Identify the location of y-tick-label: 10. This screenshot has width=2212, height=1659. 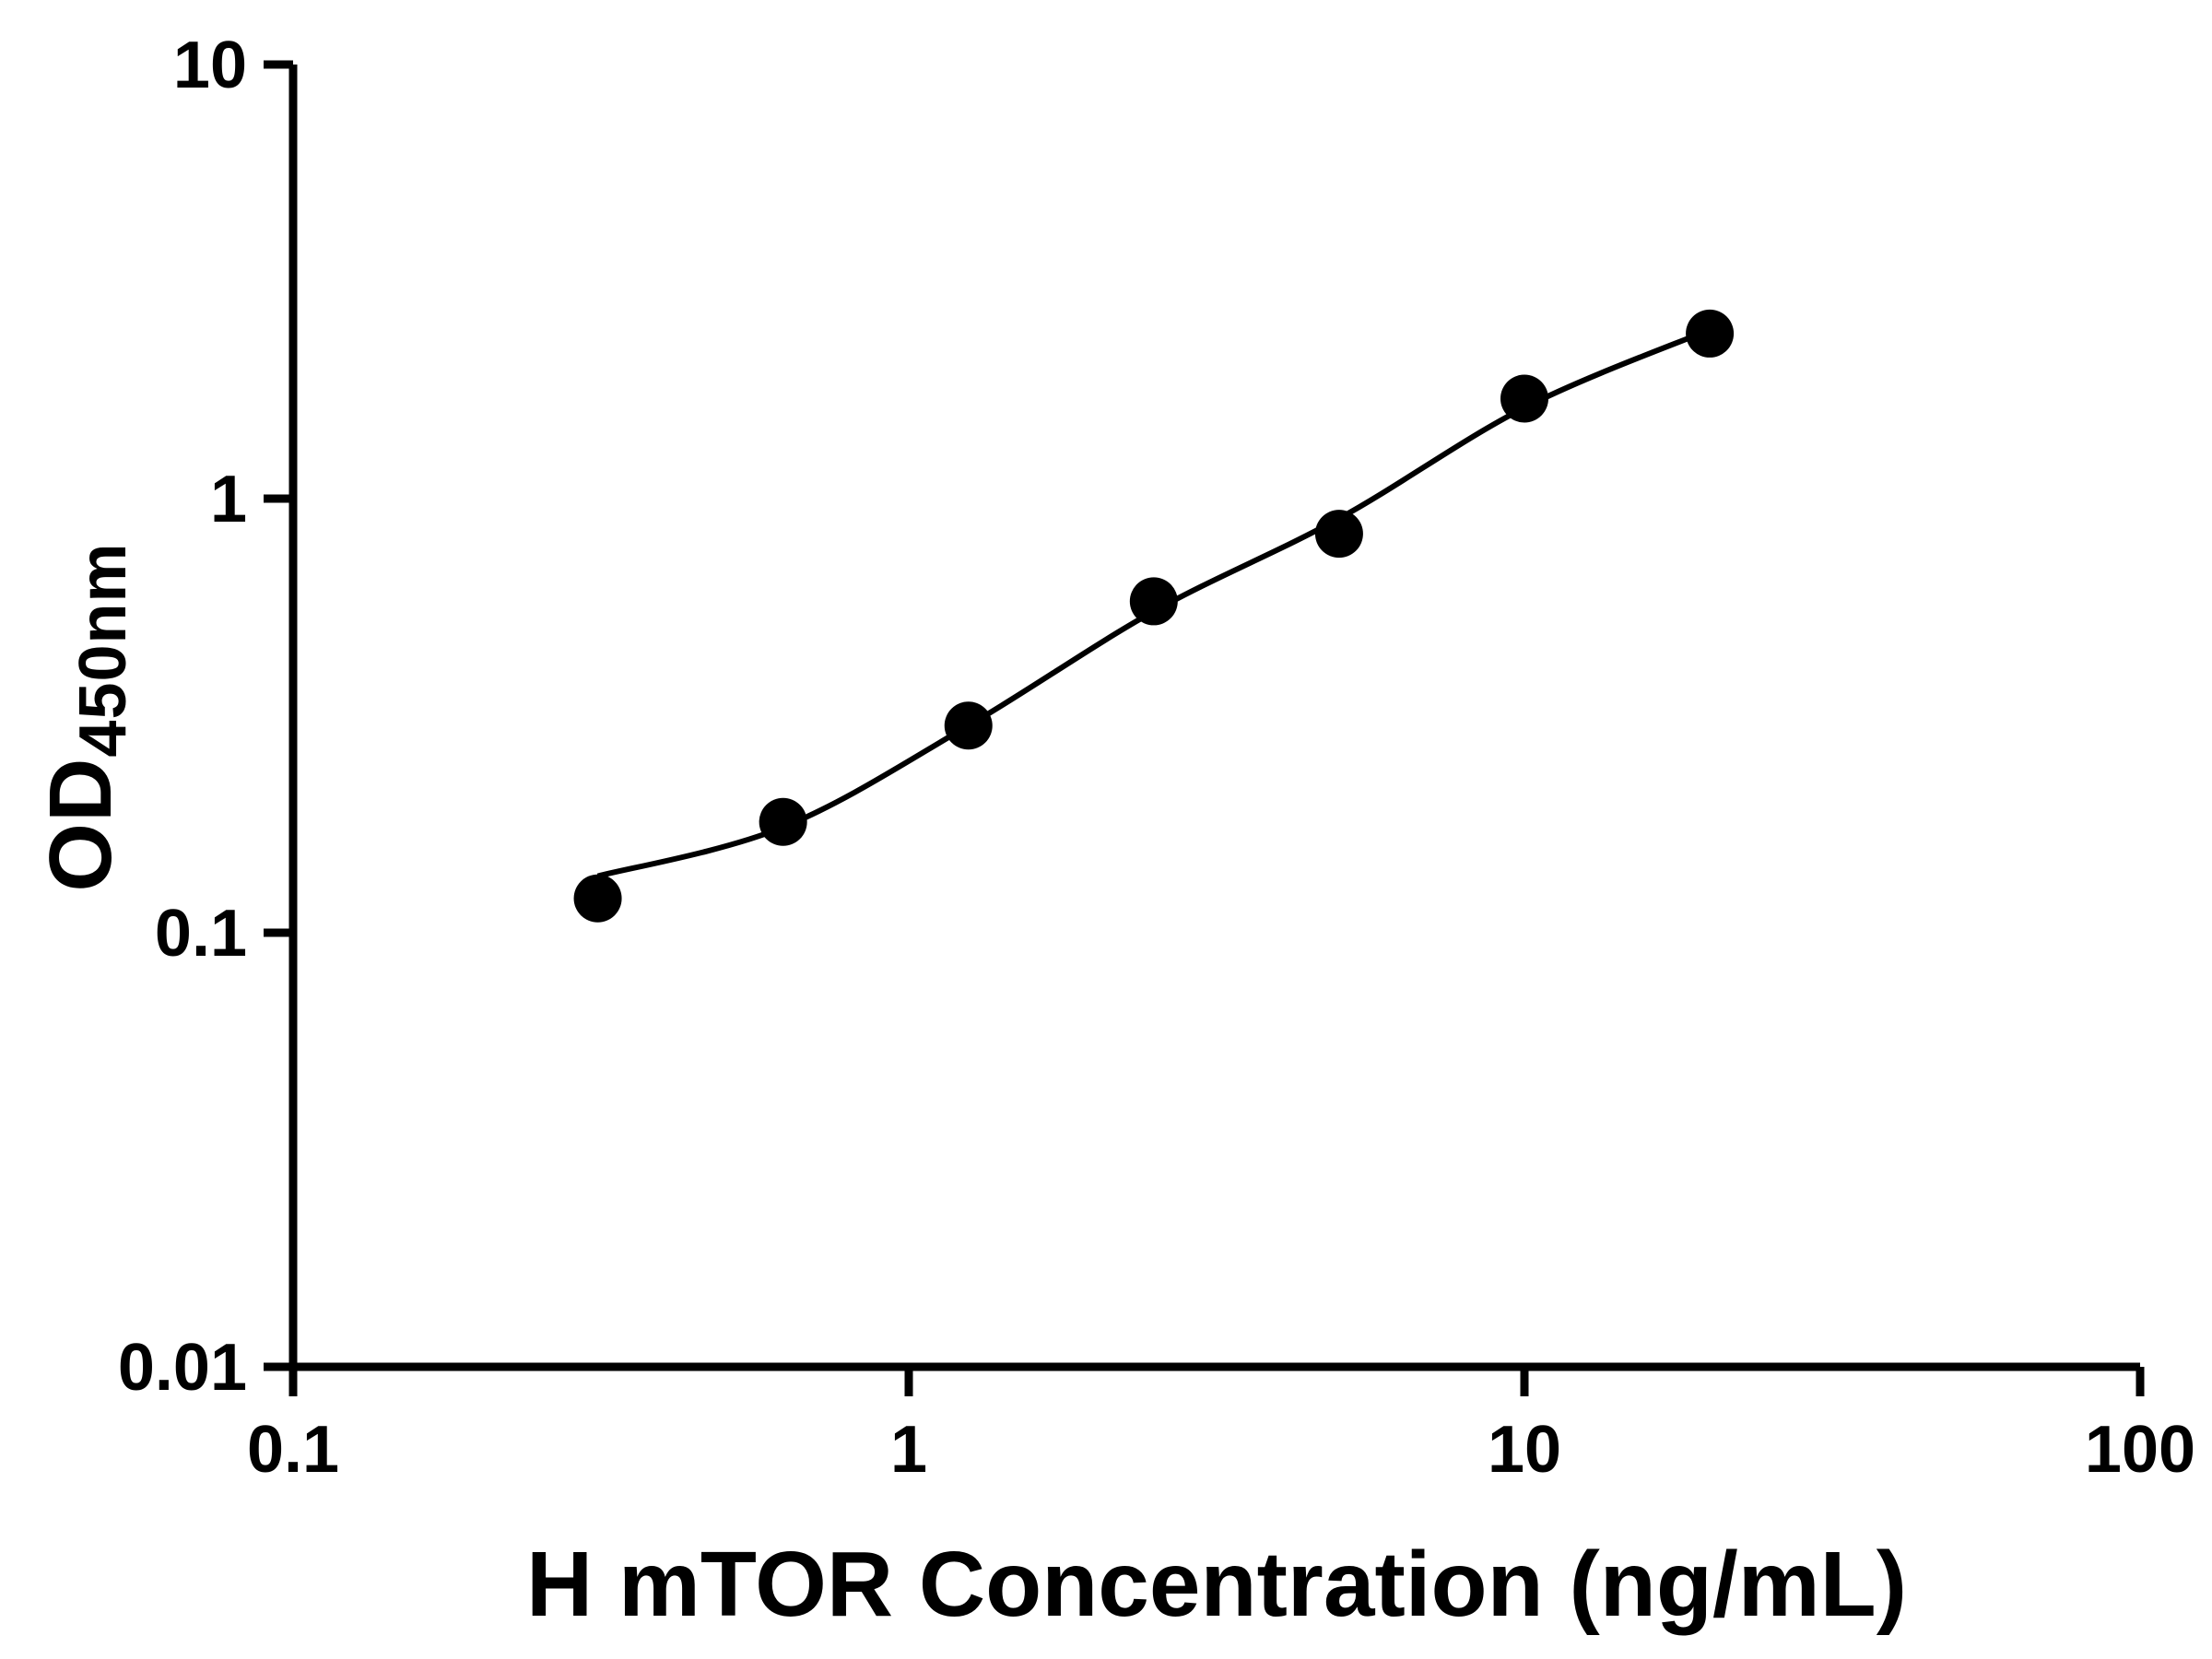
(210, 65).